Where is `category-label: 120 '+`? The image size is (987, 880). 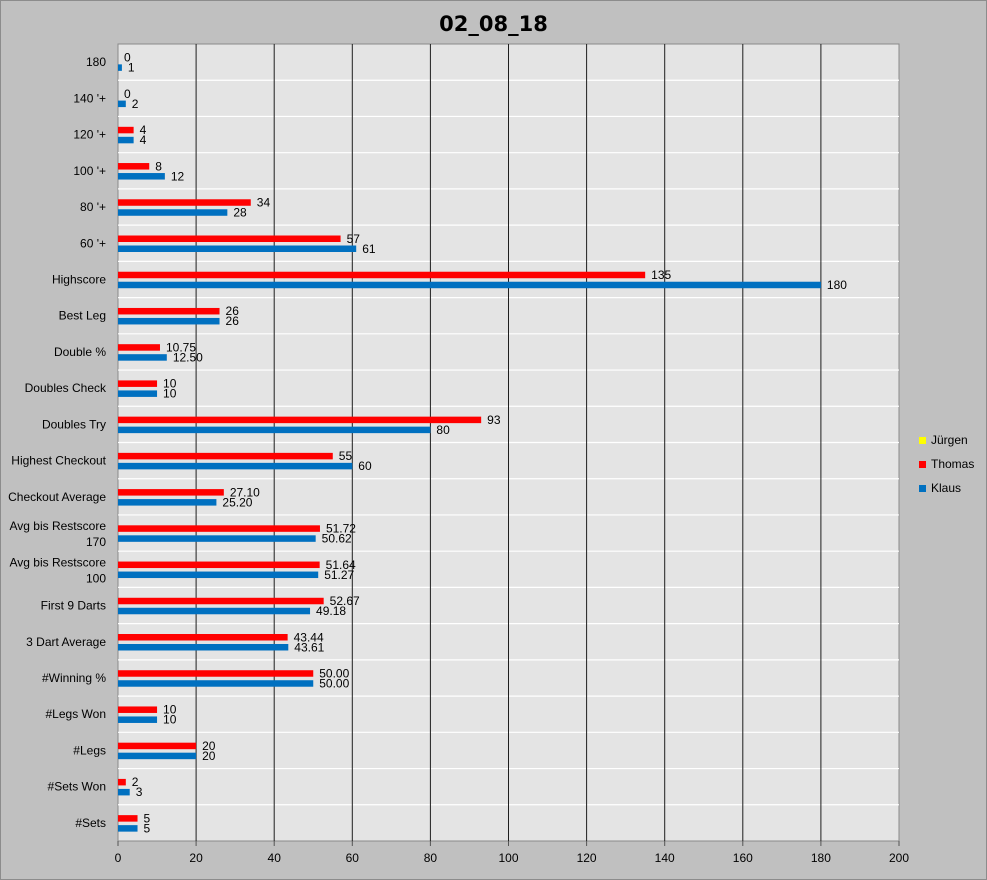 category-label: 120 '+ is located at coordinates (89, 135).